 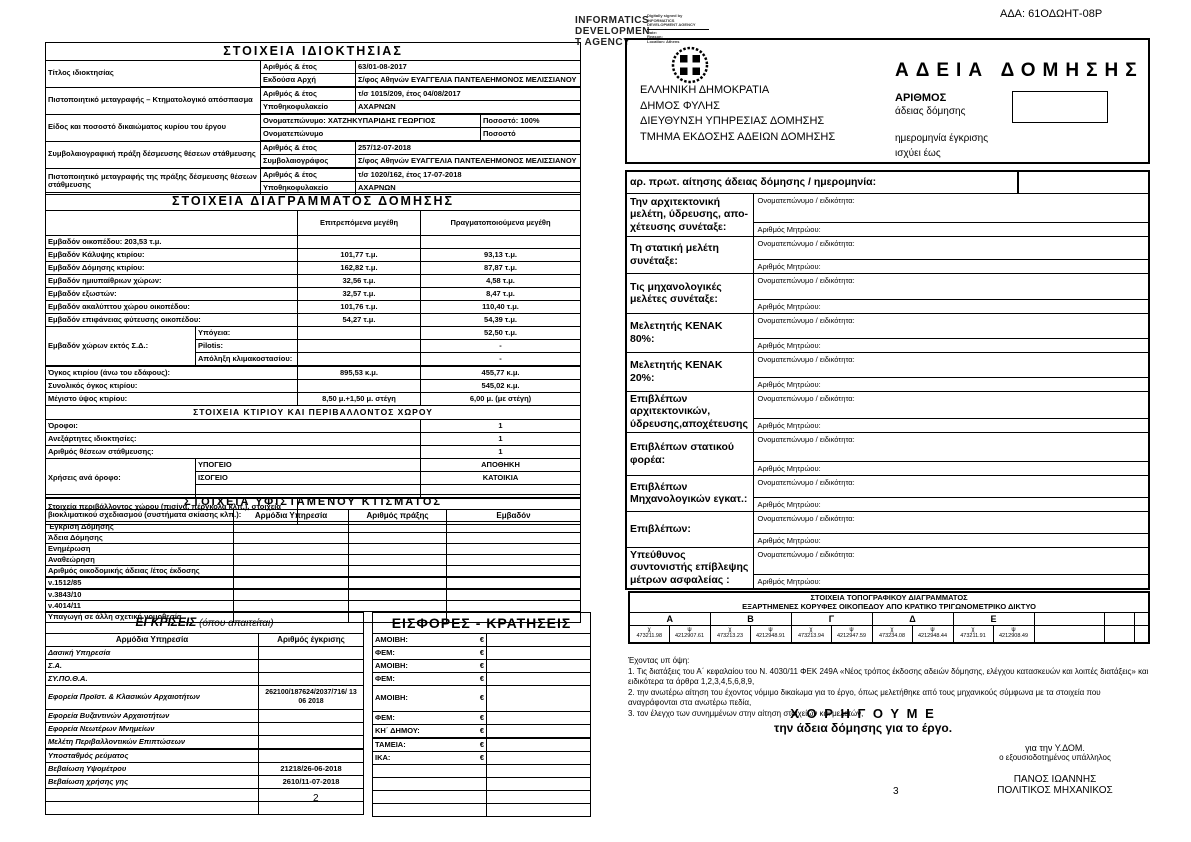 I want to click on empty-header-cell, so click(x=139, y=515).